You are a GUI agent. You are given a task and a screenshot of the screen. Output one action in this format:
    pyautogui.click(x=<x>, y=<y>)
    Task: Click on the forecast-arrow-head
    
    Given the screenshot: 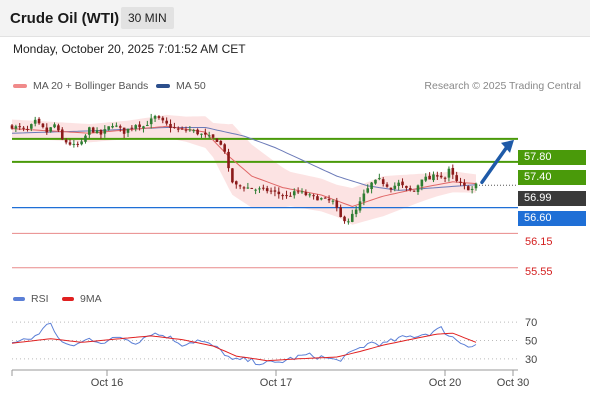 What is the action you would take?
    pyautogui.click(x=507, y=146)
    